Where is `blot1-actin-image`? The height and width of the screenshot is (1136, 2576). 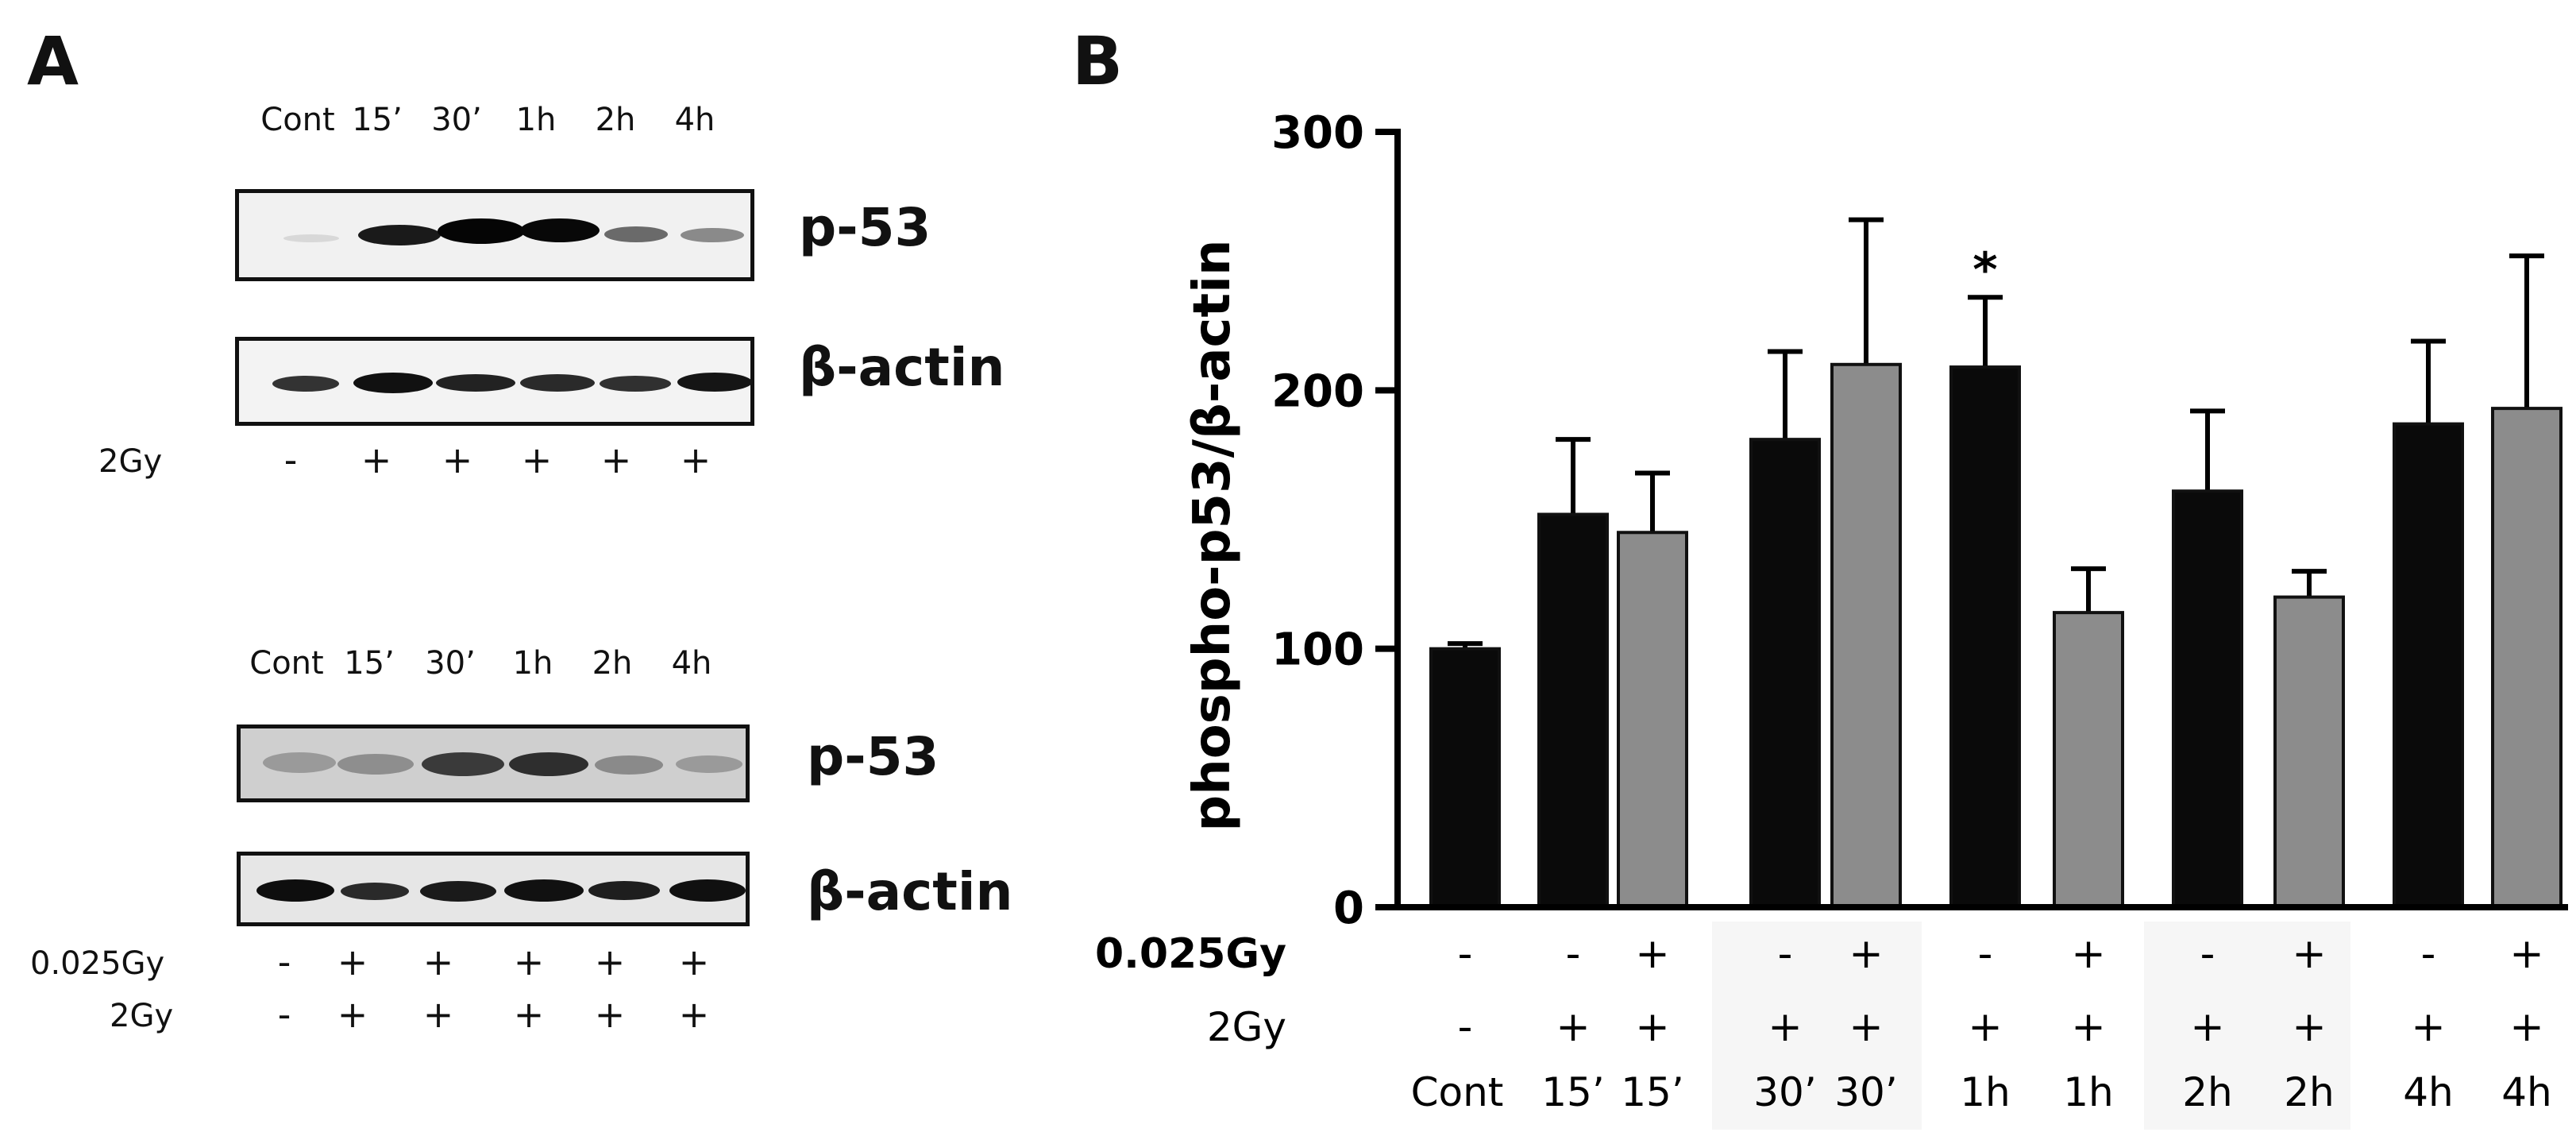 blot1-actin-image is located at coordinates (494, 382).